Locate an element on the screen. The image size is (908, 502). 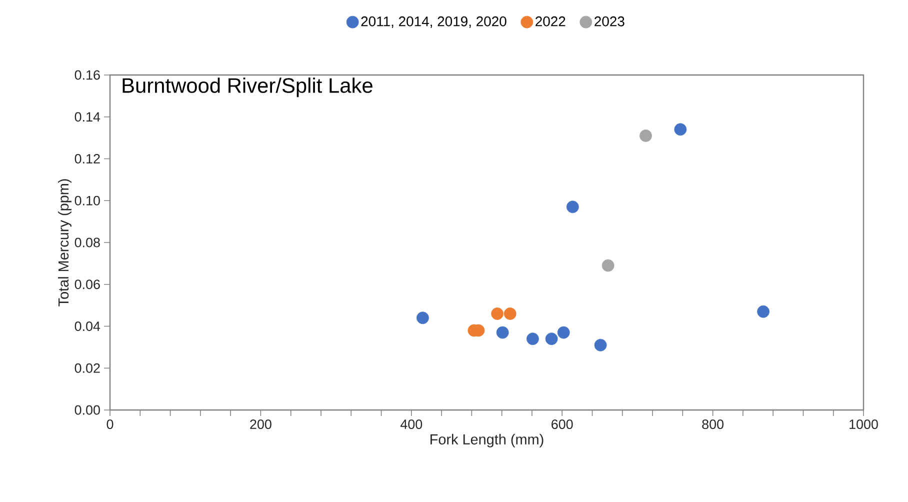
x-tick-label: 0 is located at coordinates (110, 425).